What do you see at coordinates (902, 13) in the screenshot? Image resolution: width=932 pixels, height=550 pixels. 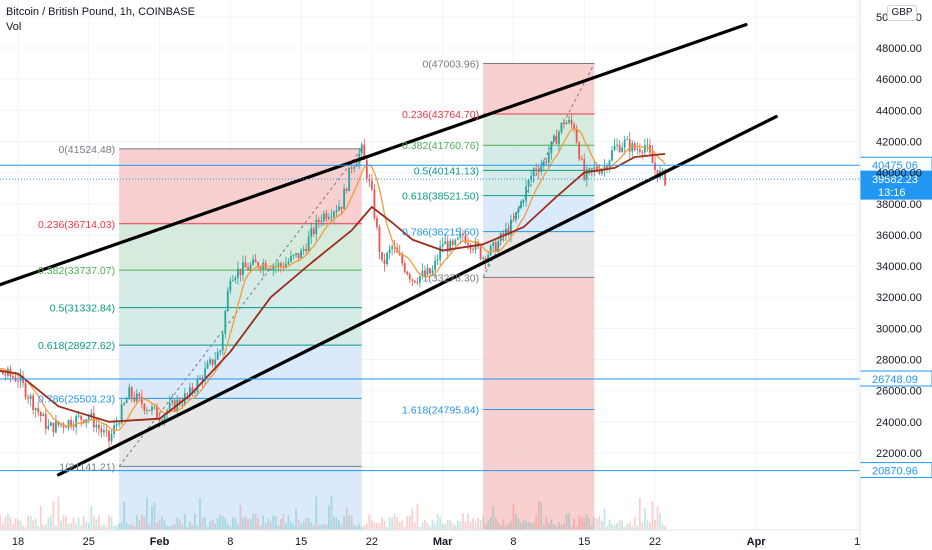 I see `currency-button: GBP` at bounding box center [902, 13].